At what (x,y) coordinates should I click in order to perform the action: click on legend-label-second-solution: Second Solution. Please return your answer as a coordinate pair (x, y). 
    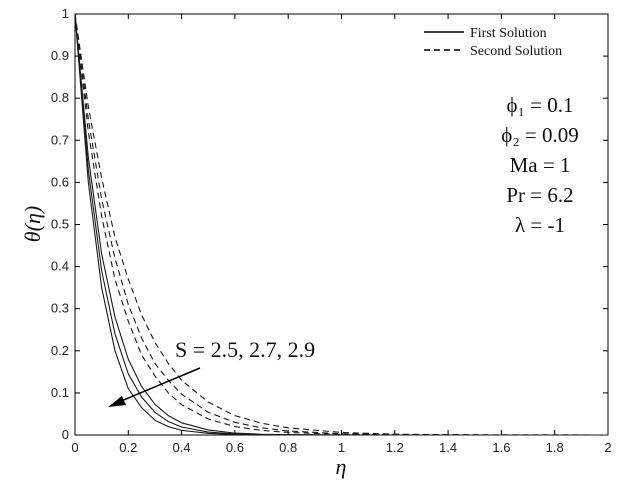
    Looking at the image, I should click on (516, 51).